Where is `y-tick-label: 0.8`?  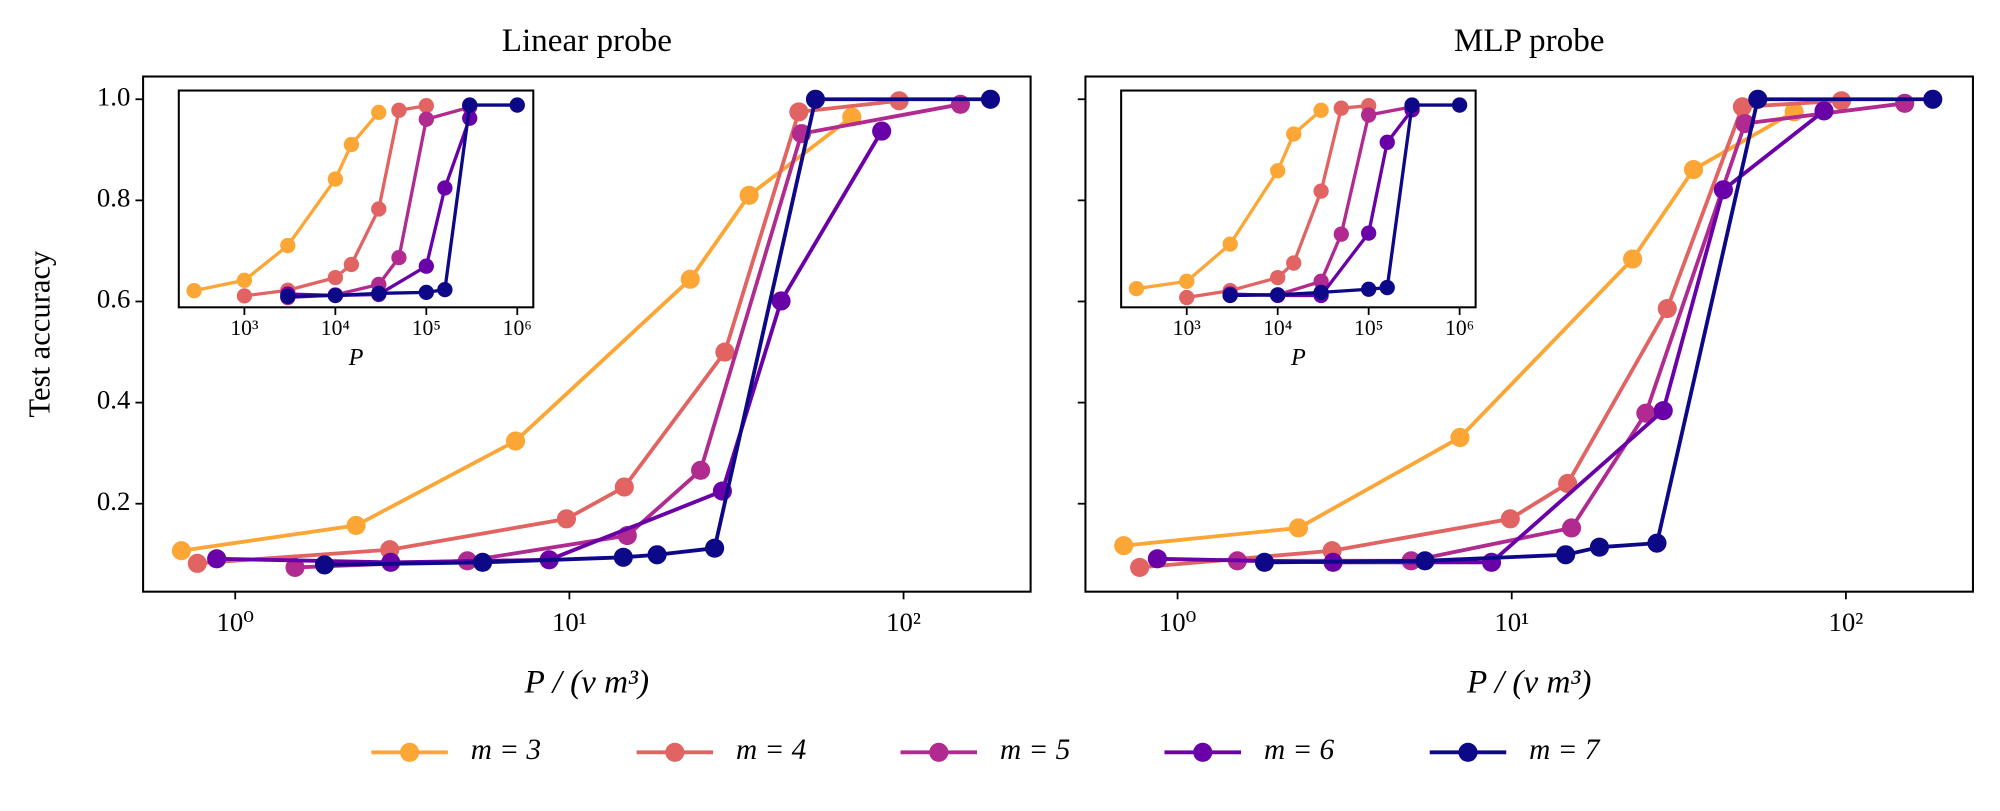
y-tick-label: 0.8 is located at coordinates (113, 198).